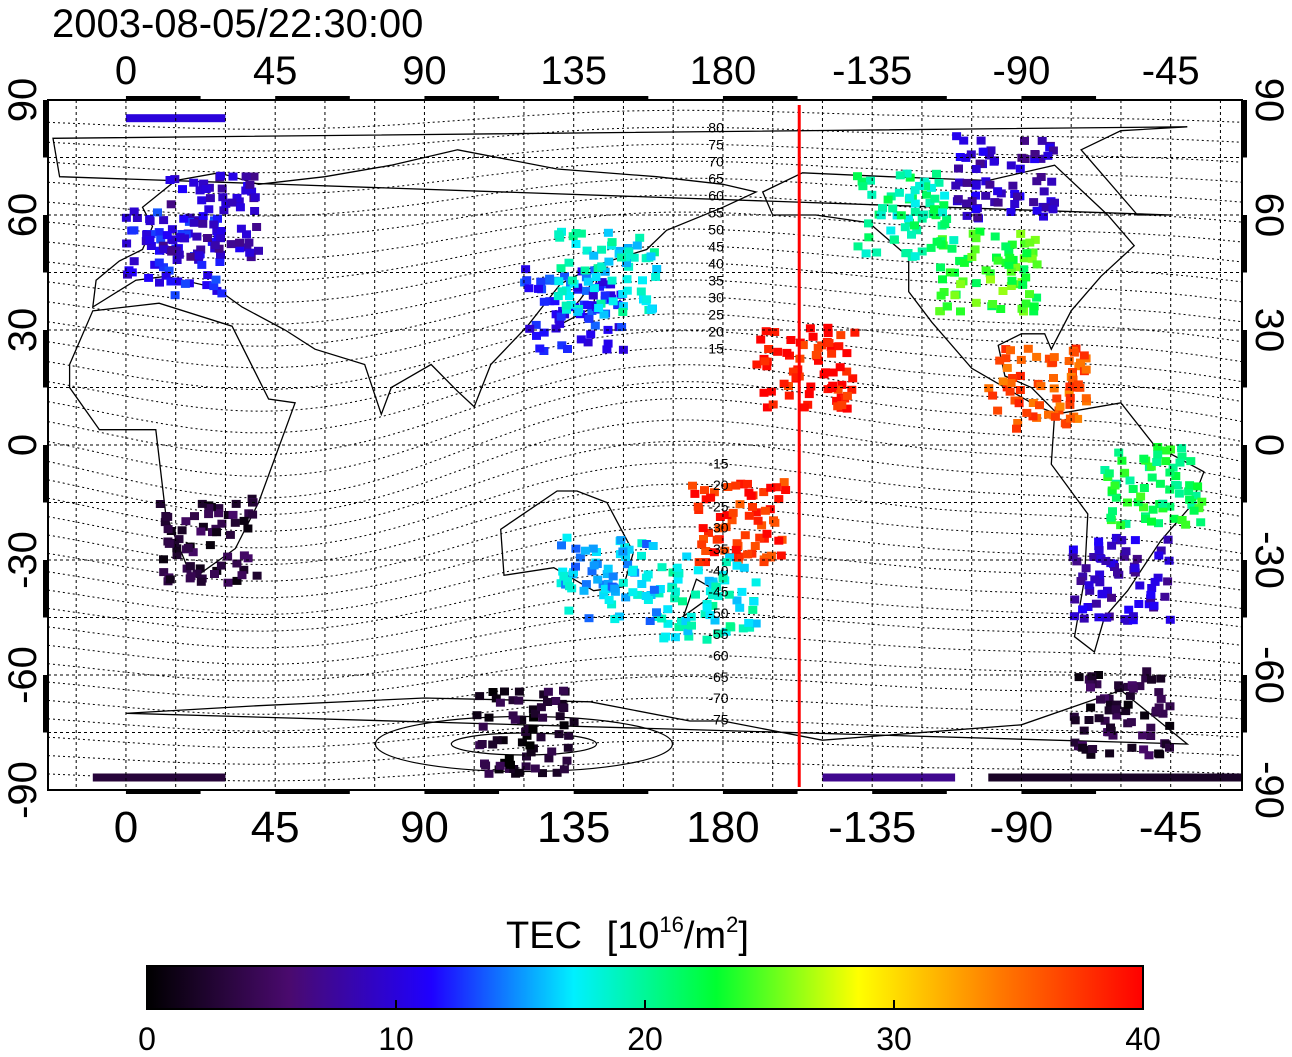 Image resolution: width=1292 pixels, height=1057 pixels. Describe the element at coordinates (718, 485) in the screenshot. I see `contour-label: -20` at that location.